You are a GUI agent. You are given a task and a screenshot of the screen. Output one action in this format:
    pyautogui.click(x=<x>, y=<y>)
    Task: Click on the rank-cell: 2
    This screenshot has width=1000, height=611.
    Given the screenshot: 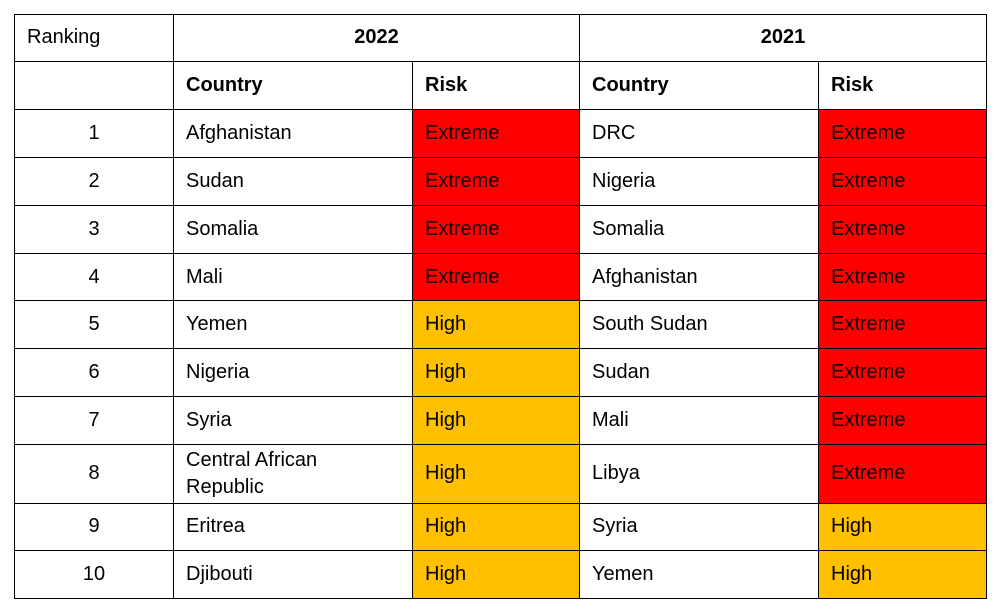 What is the action you would take?
    pyautogui.click(x=94, y=181)
    